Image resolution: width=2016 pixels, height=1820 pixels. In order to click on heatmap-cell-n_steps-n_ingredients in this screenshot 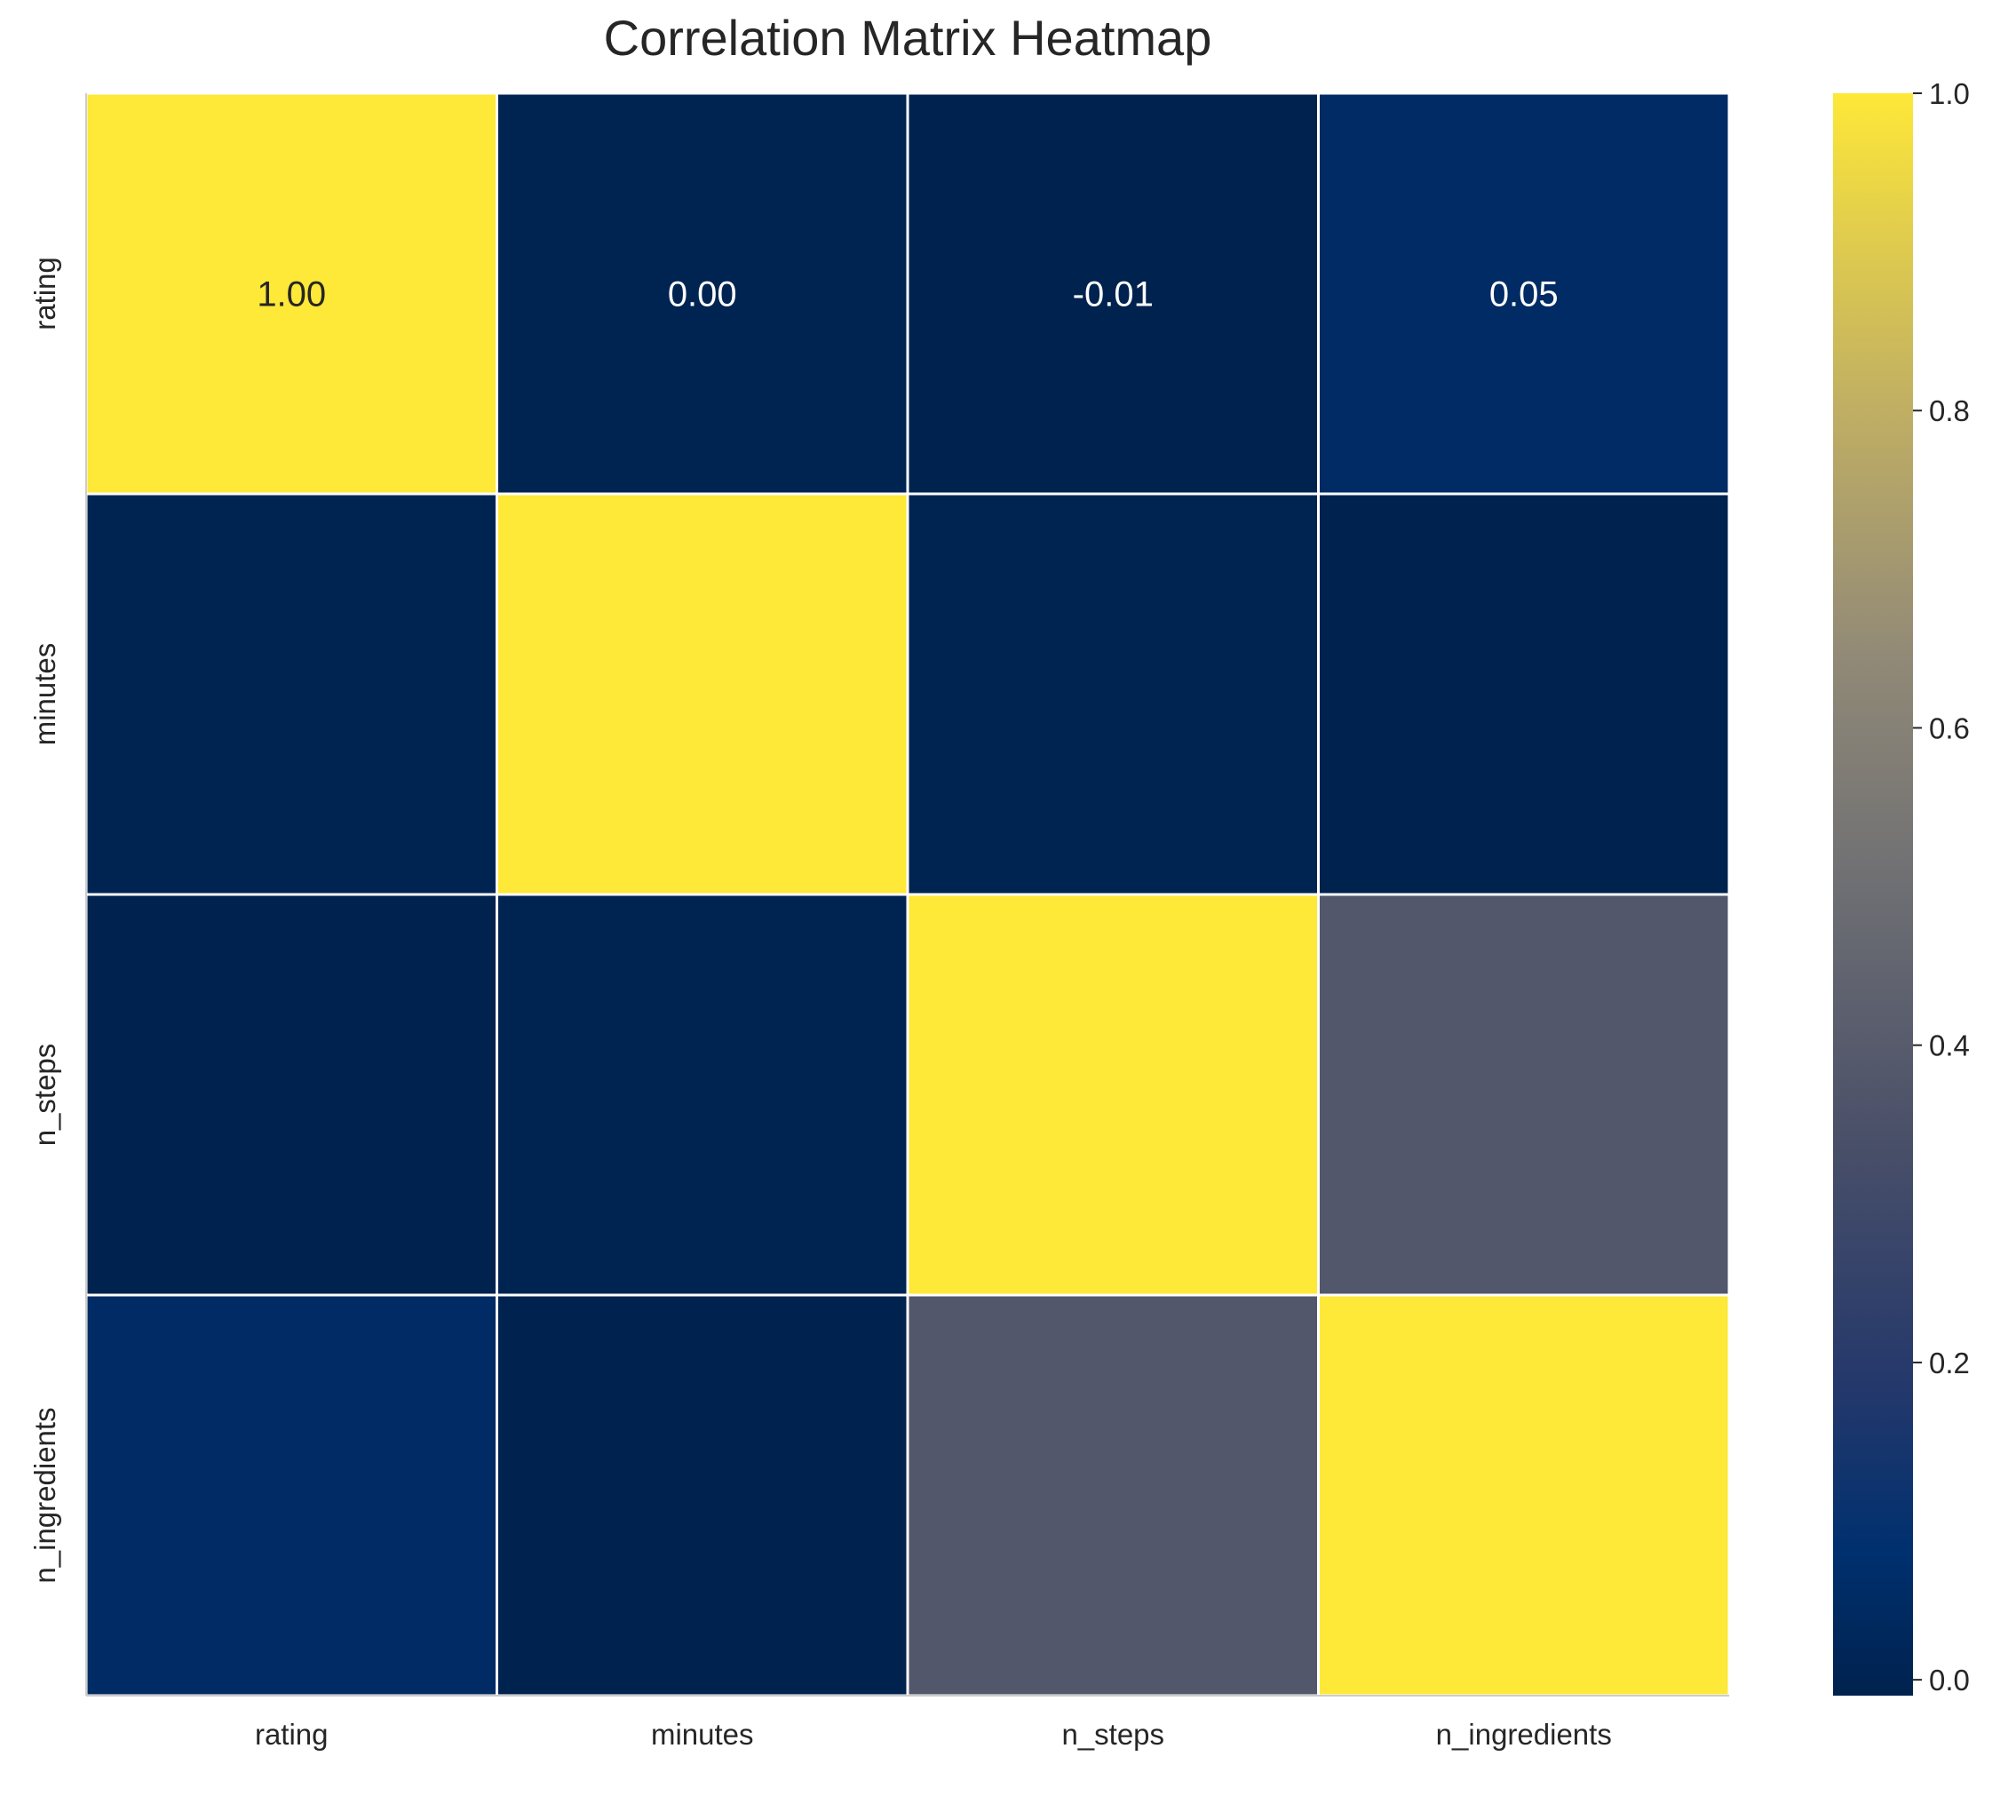, I will do `click(1524, 1095)`.